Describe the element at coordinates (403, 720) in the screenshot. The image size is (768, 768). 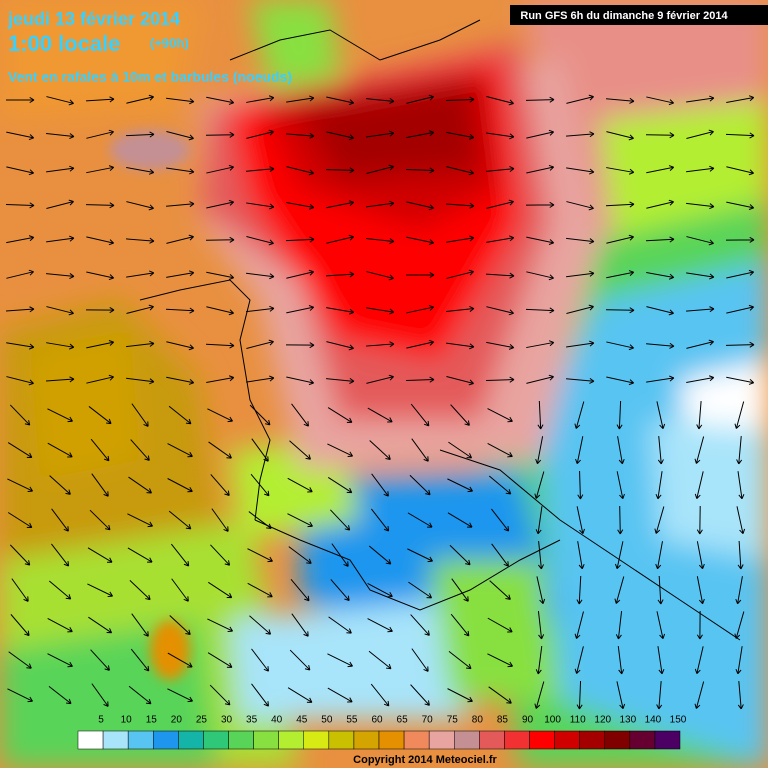
I see `legend-label: 65` at that location.